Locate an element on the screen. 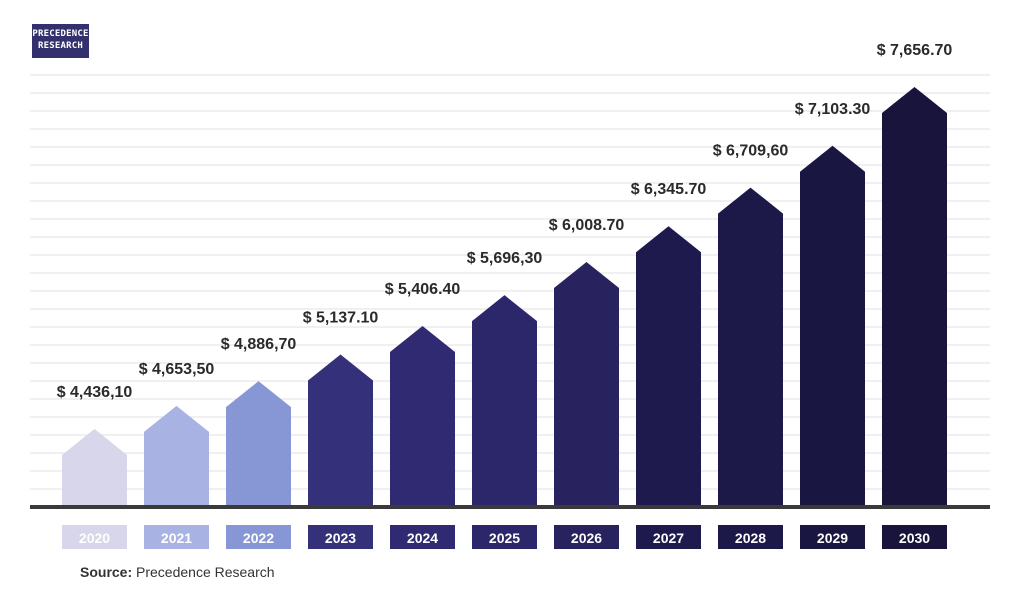  bar-2029 is located at coordinates (832, 325).